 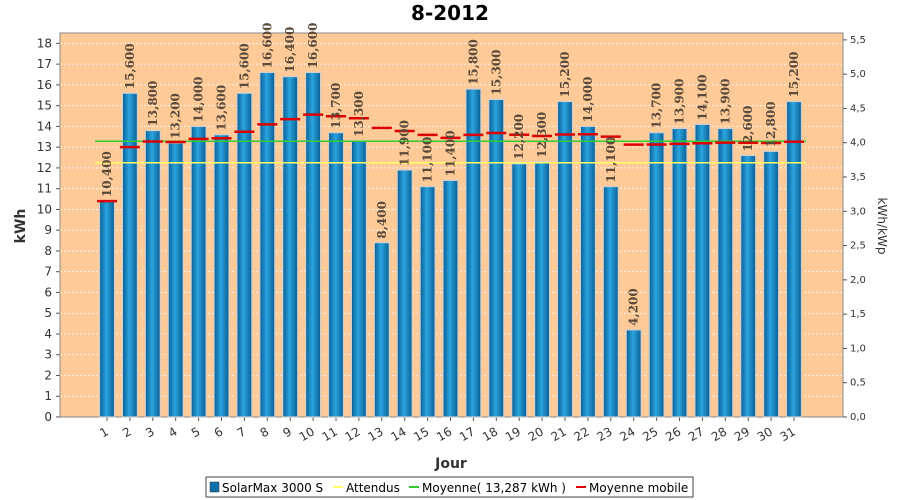 I want to click on data-label: 11,100, so click(x=611, y=160).